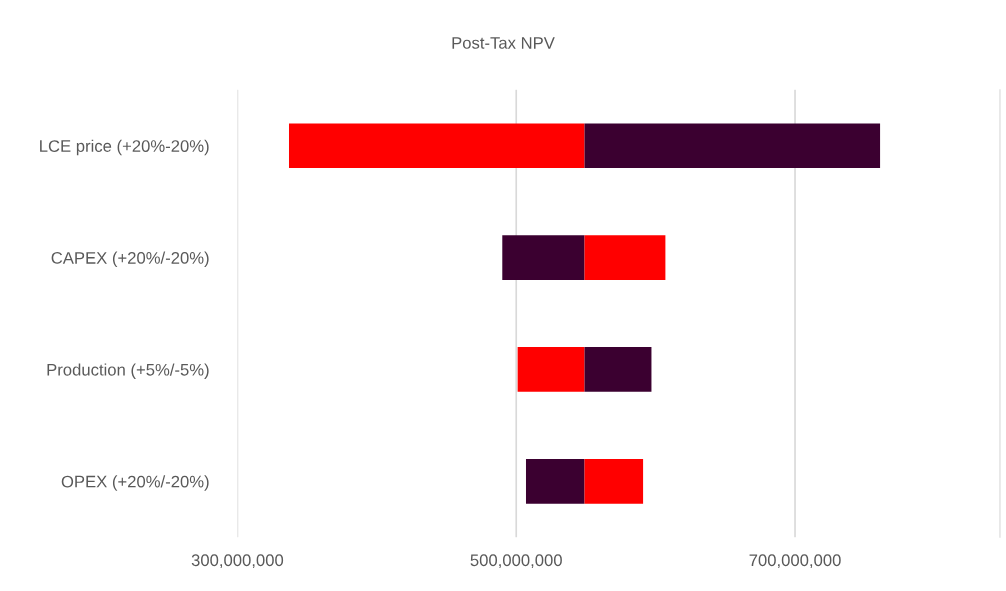  I want to click on y-tick-label: OPEX (+20%/-20%), so click(135, 483).